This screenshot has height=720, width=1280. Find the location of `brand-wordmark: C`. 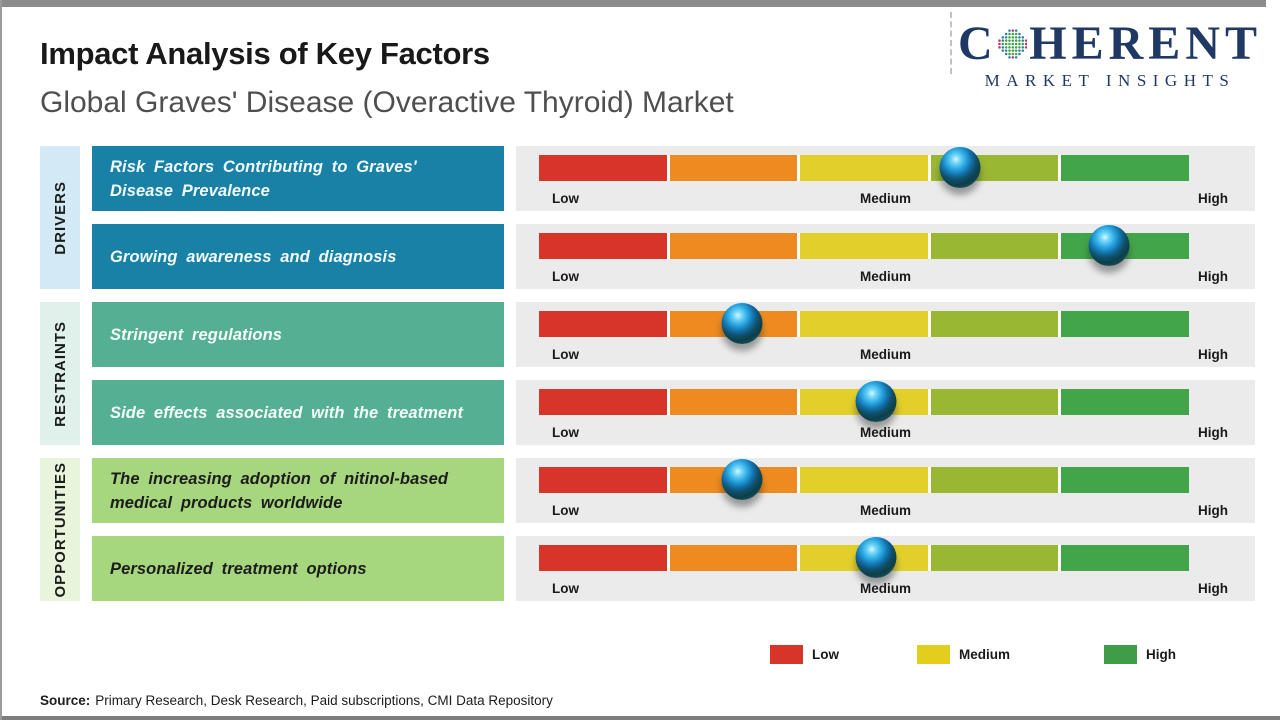

brand-wordmark: C is located at coordinates (1110, 44).